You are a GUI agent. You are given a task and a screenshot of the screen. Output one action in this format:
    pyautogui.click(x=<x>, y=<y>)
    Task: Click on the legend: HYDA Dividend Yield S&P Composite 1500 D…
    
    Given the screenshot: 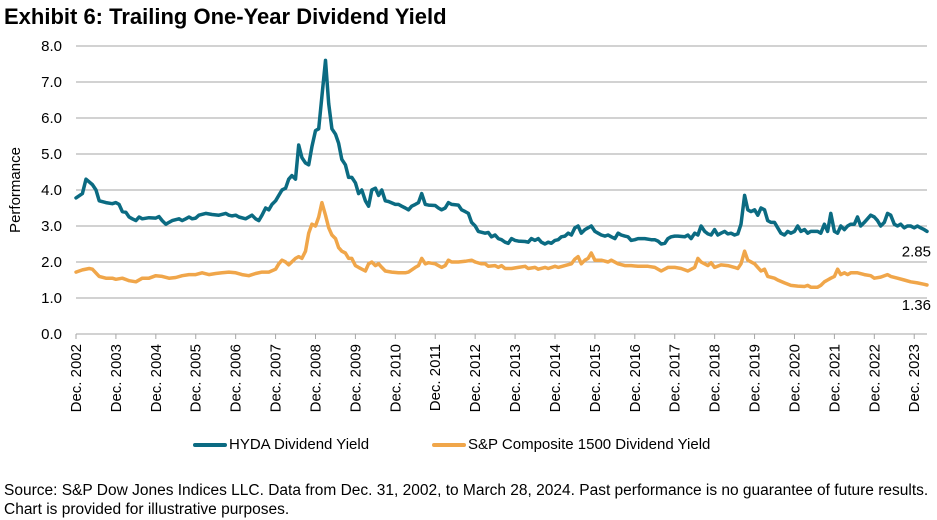 What is the action you would take?
    pyautogui.click(x=468, y=446)
    